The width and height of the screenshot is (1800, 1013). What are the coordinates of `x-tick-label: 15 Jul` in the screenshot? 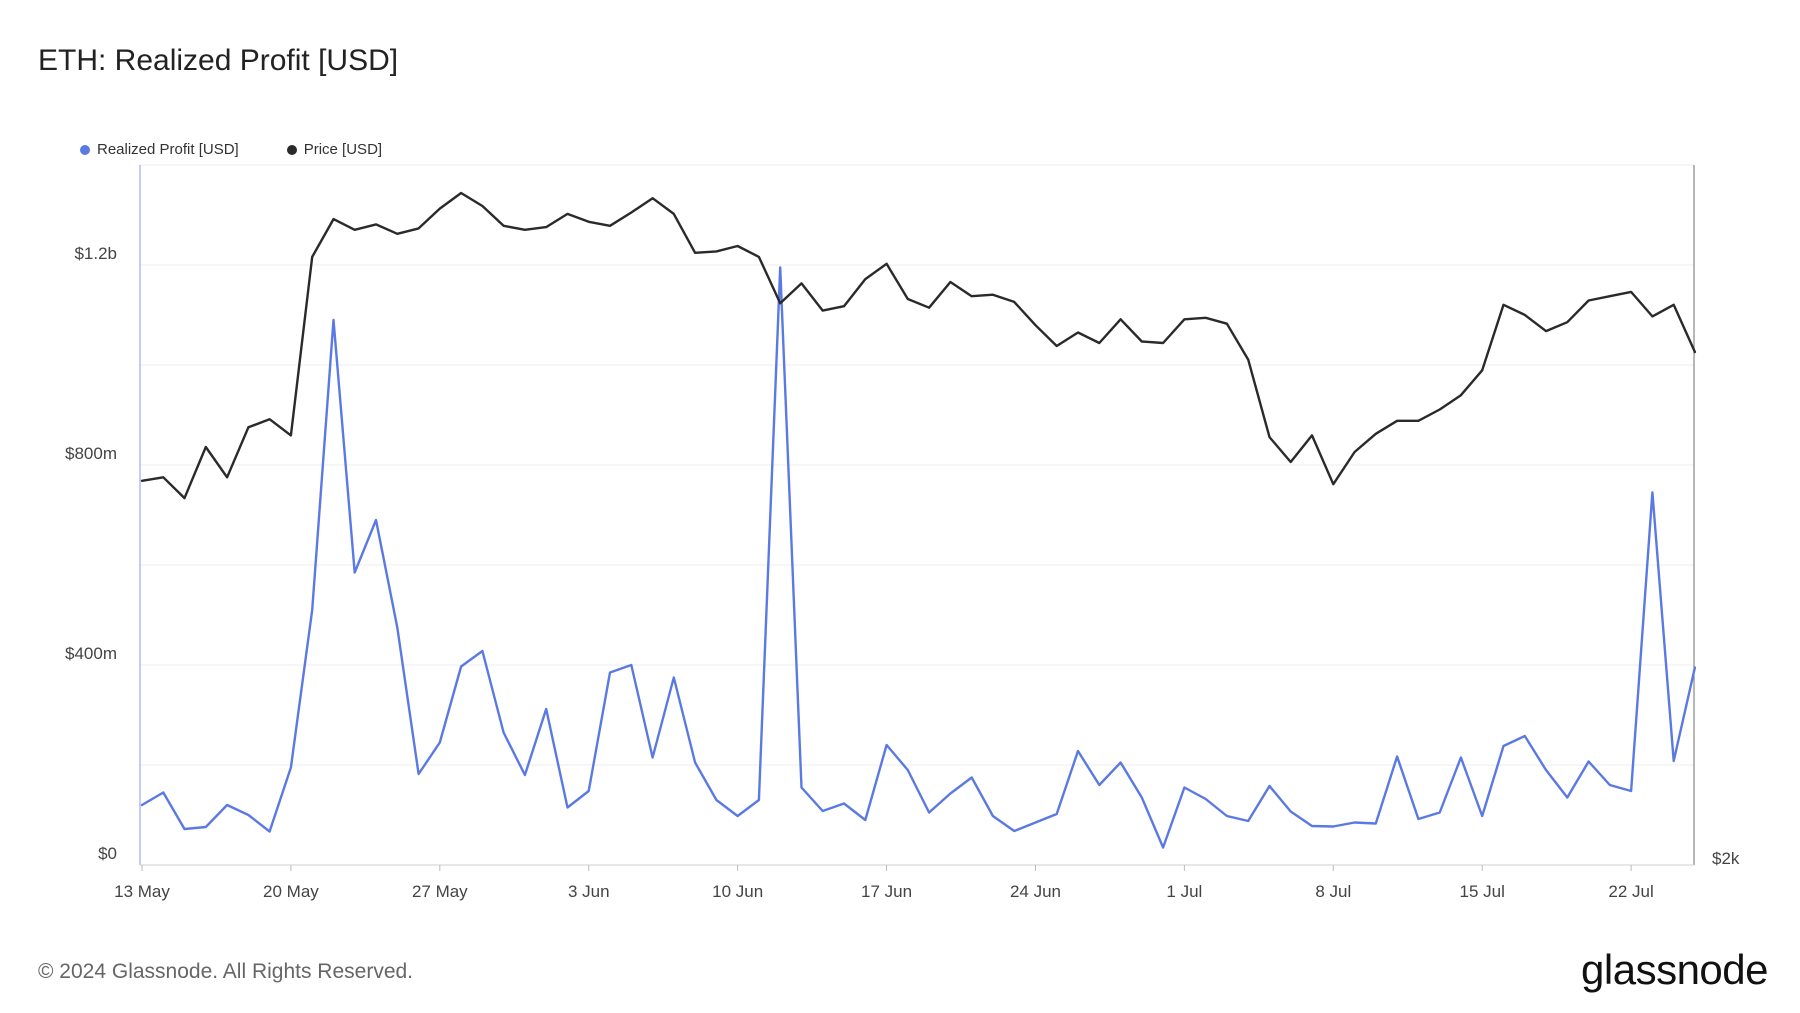 It's located at (1482, 891).